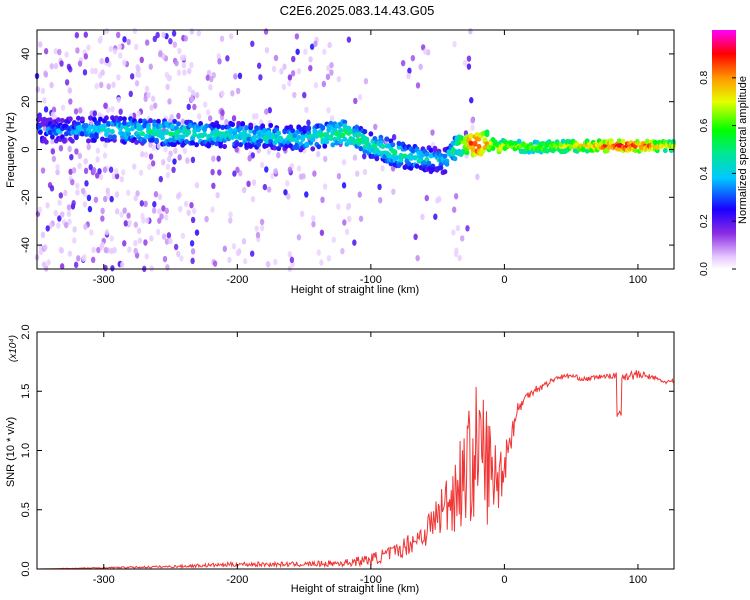 This screenshot has height=600, width=750. What do you see at coordinates (504, 580) in the screenshot?
I see `x-tick-label: 0` at bounding box center [504, 580].